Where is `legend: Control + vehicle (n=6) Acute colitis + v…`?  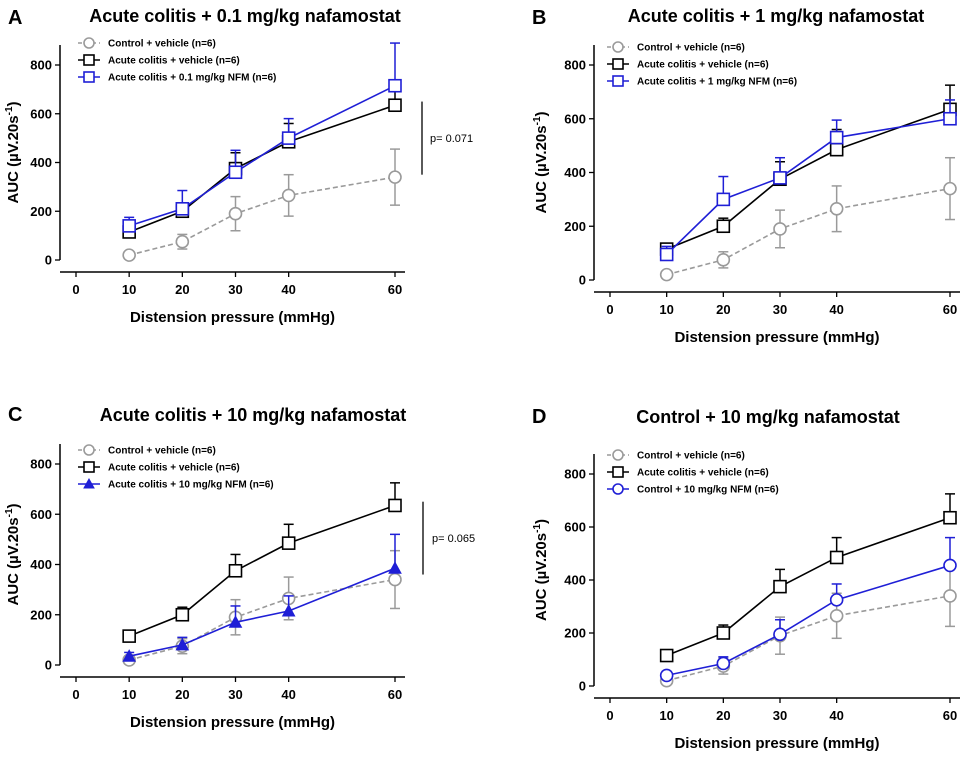 legend: Control + vehicle (n=6) Acute colitis + v… is located at coordinates (176, 467).